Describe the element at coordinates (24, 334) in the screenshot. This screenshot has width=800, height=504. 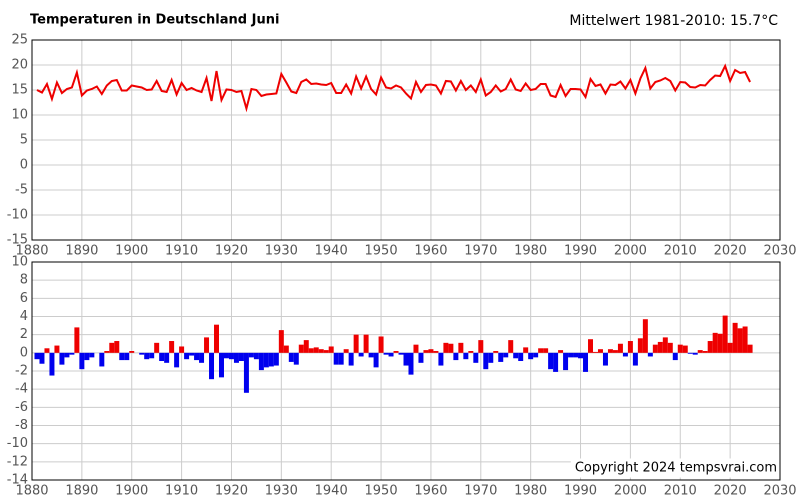
I see `y-tick-label: 2` at that location.